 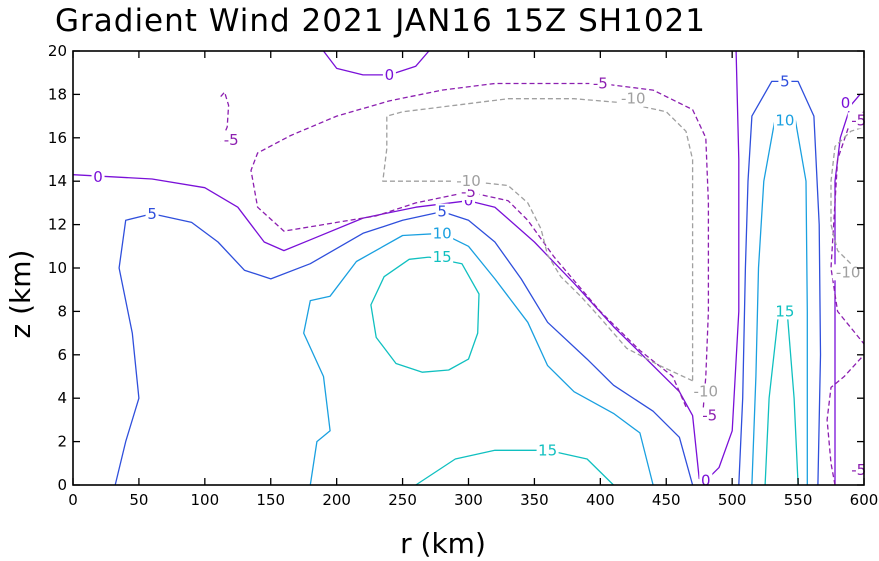 What do you see at coordinates (864, 500) in the screenshot?
I see `x-tick-label-600: 600` at bounding box center [864, 500].